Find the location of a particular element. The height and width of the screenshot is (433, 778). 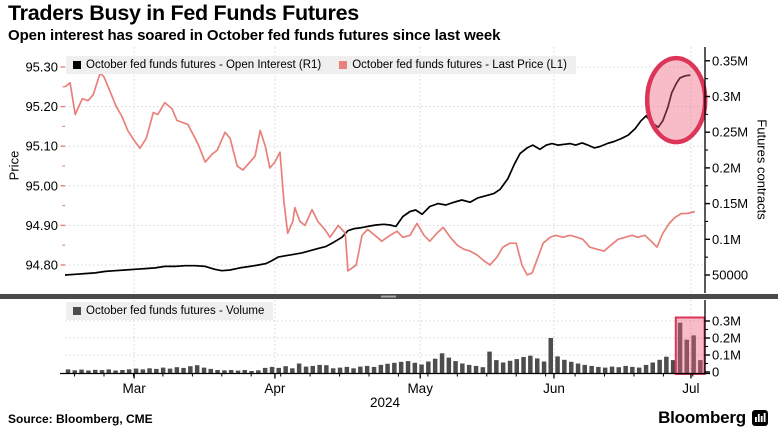

volume-tick-label: 0 is located at coordinates (715, 372).